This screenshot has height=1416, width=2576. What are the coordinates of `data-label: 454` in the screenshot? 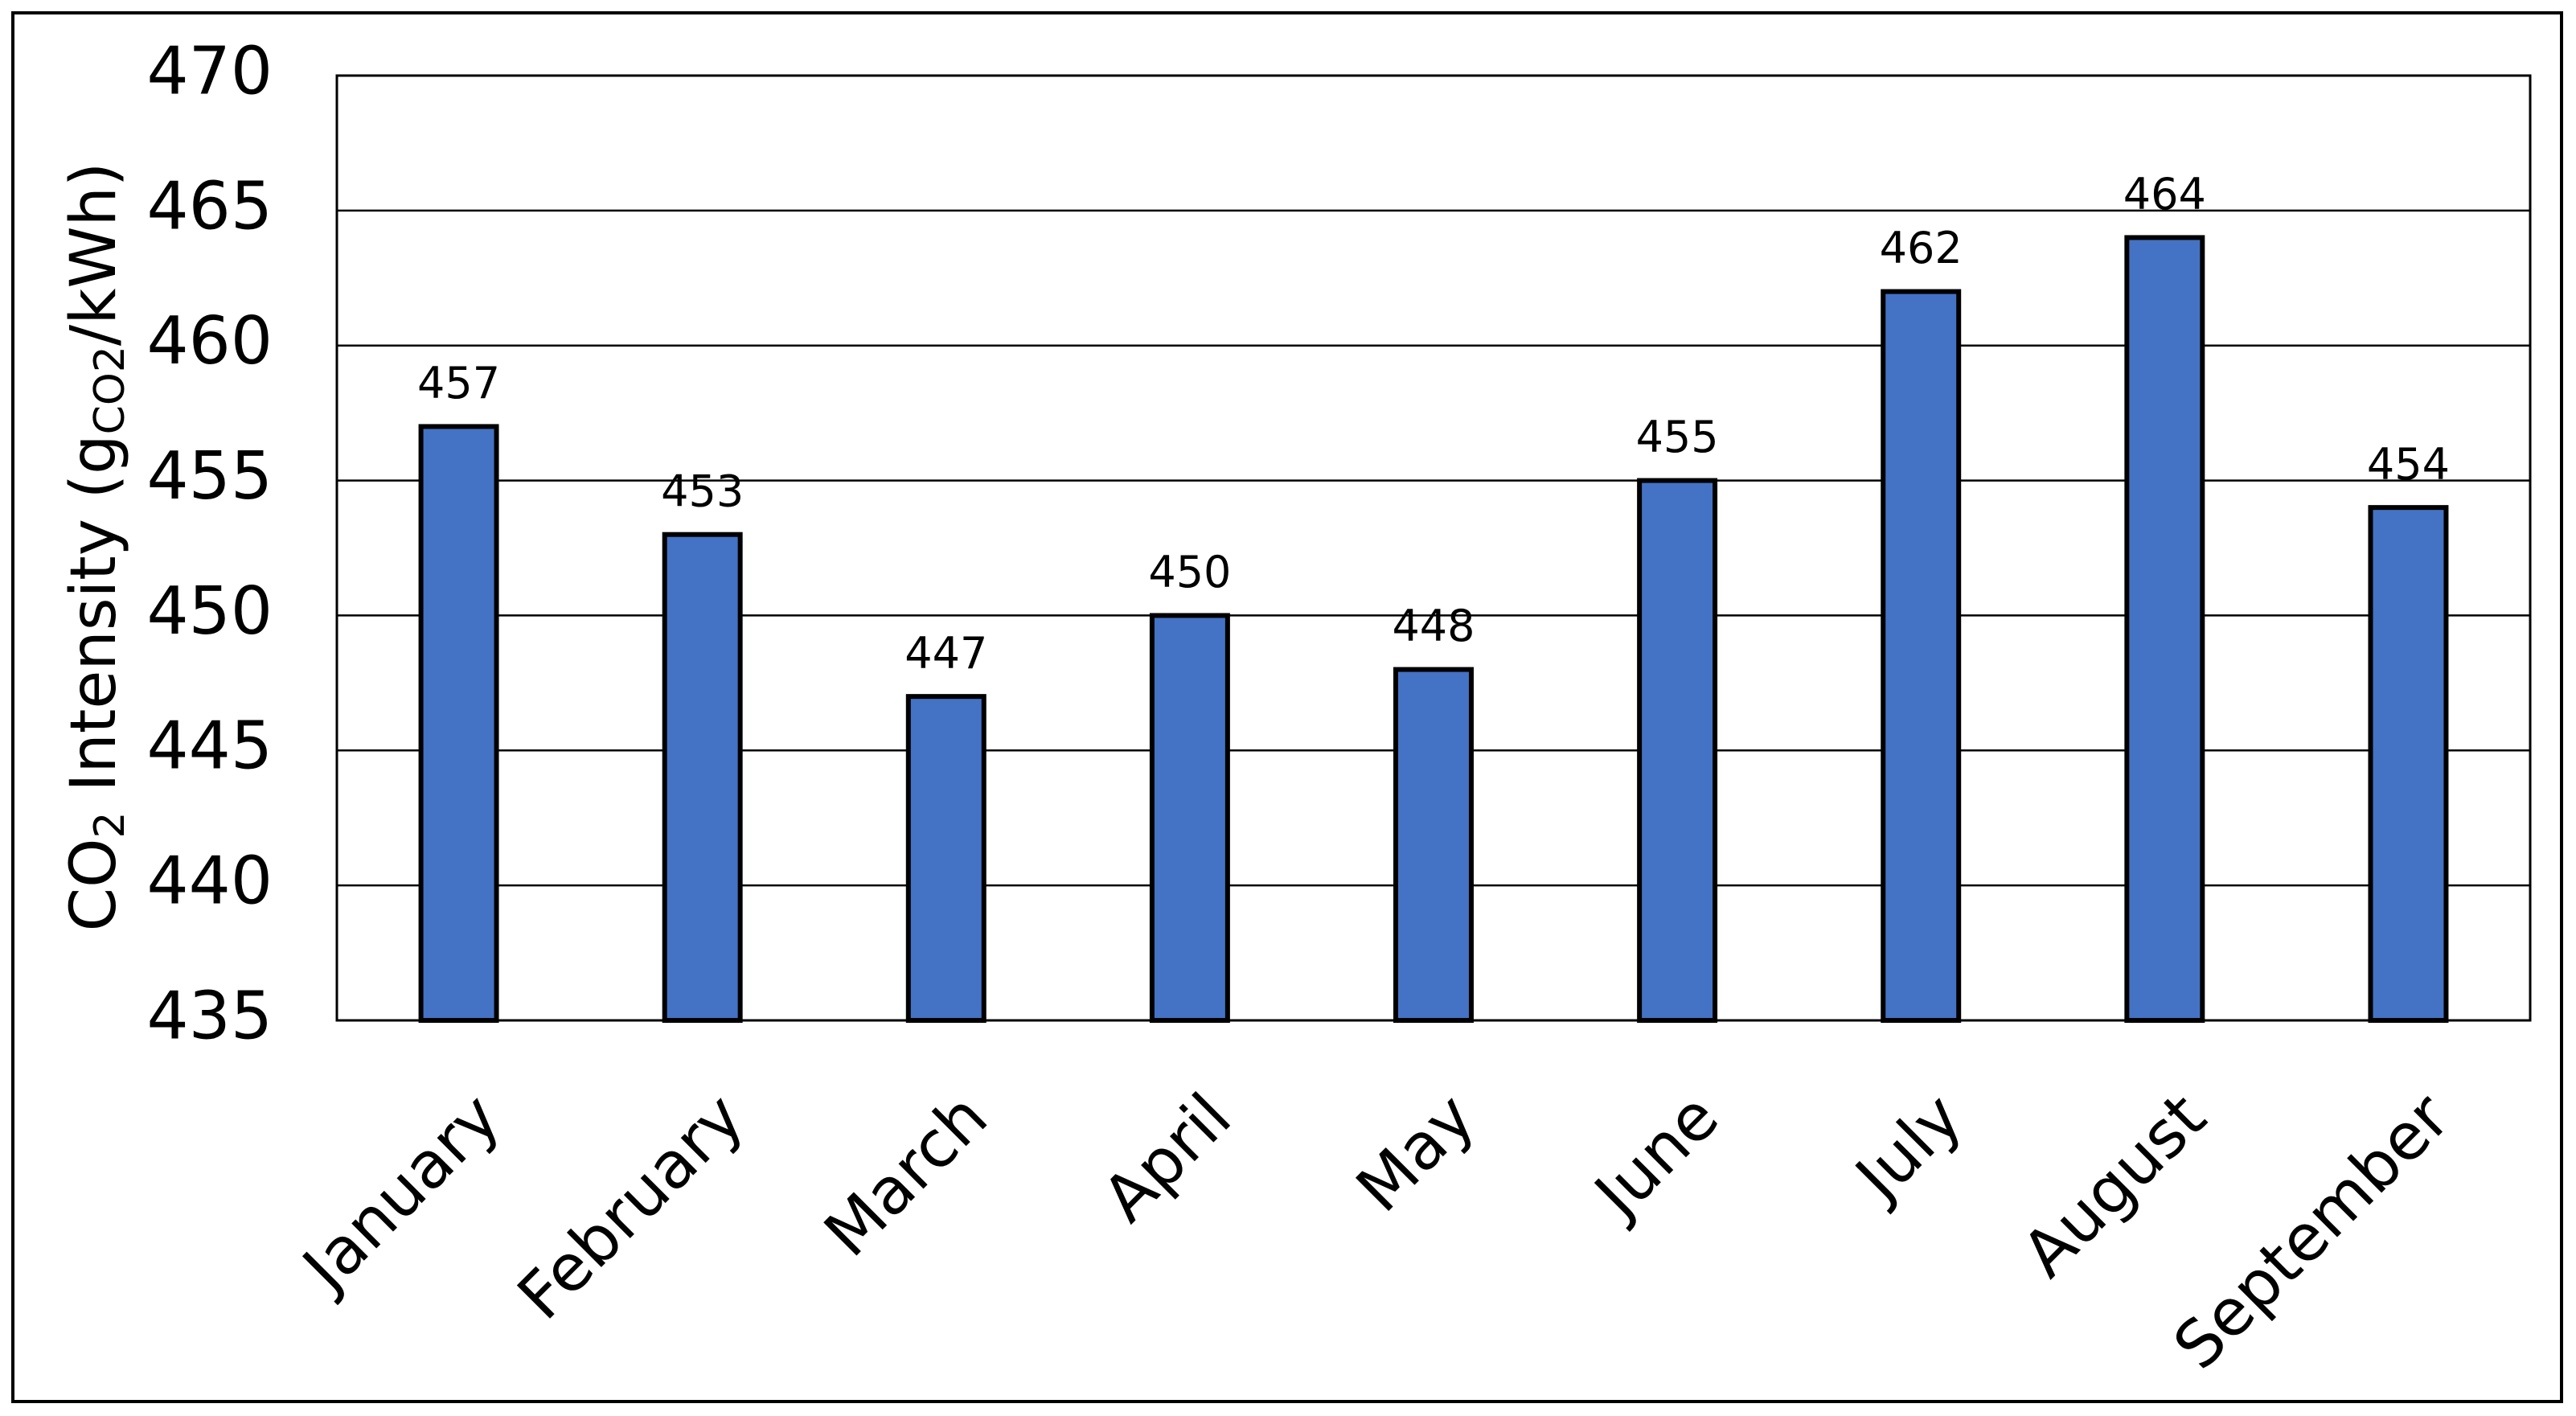 It's located at (2408, 464).